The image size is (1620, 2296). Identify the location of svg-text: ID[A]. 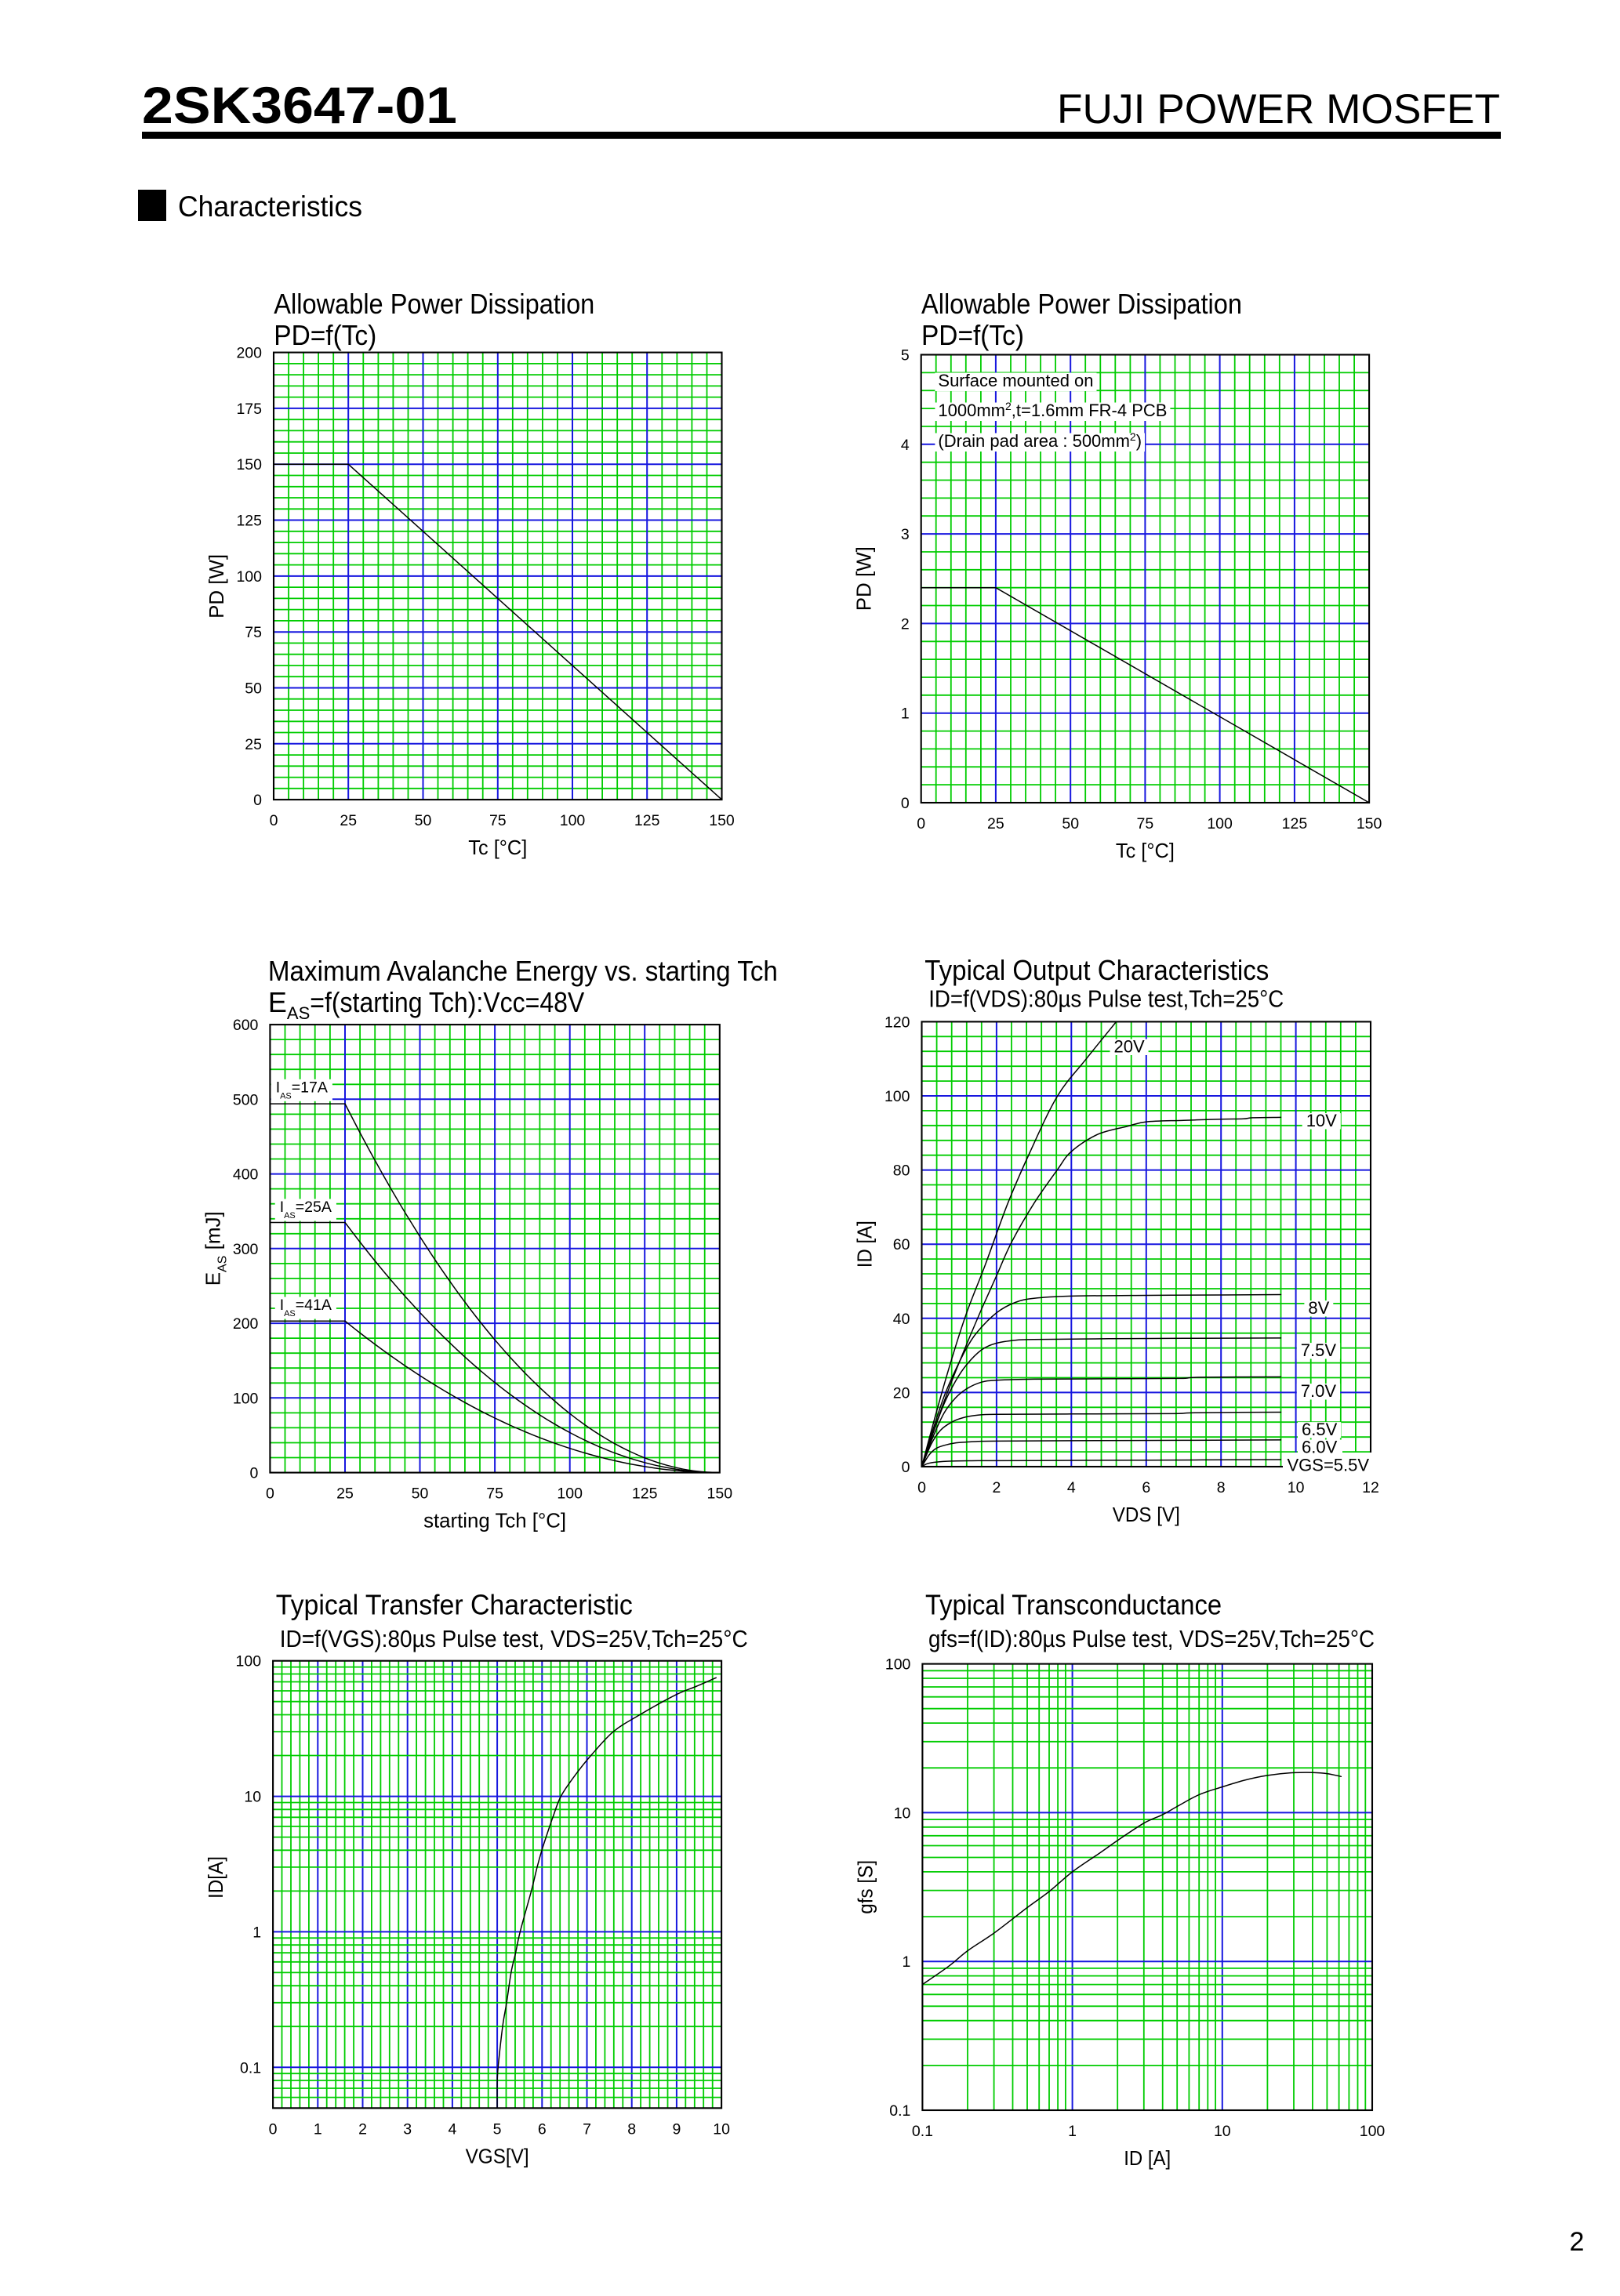
(215, 1877).